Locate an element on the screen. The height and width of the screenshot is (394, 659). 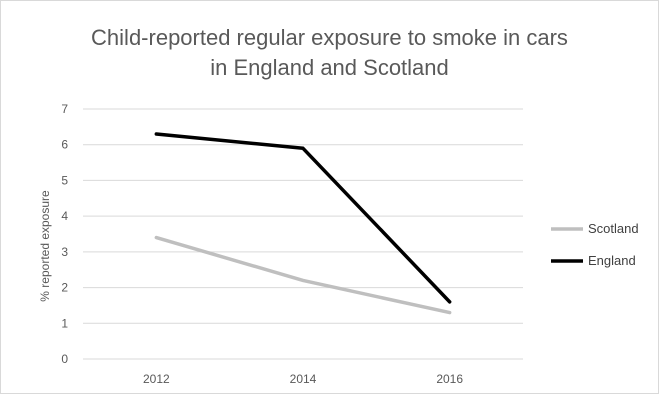
x-tick-label-2014: 2014 is located at coordinates (303, 379).